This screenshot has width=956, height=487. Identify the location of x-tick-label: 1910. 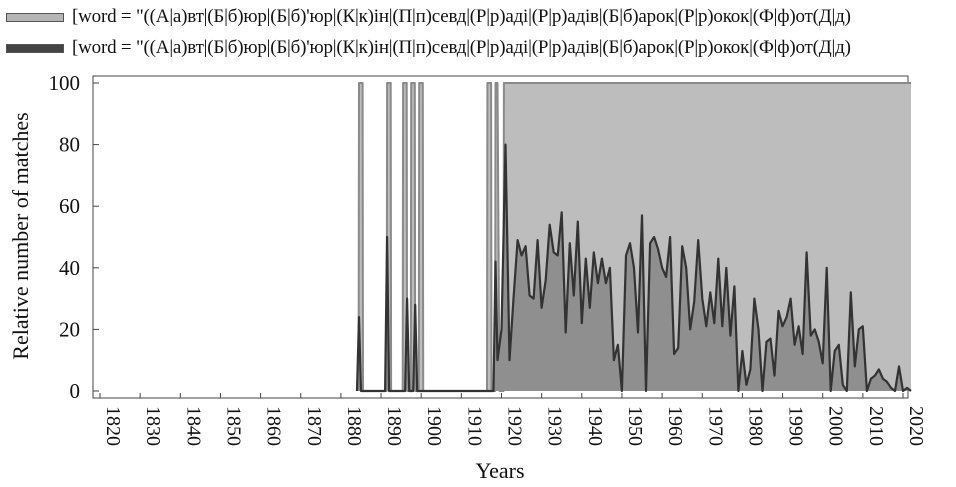
(474, 426).